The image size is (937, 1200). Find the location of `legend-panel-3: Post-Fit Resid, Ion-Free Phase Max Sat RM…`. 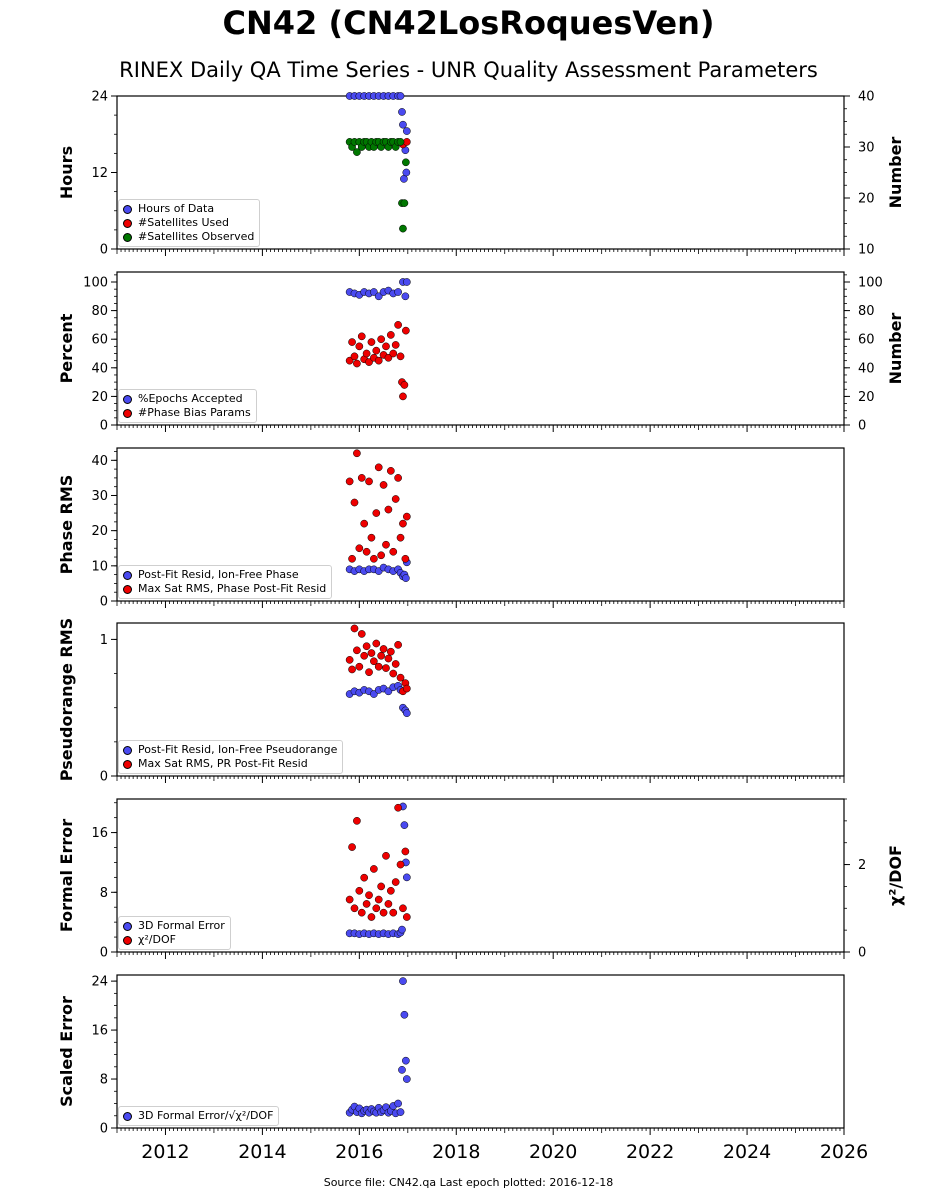

legend-panel-3: Post-Fit Resid, Ion-Free Phase Max Sat RM… is located at coordinates (225, 582).